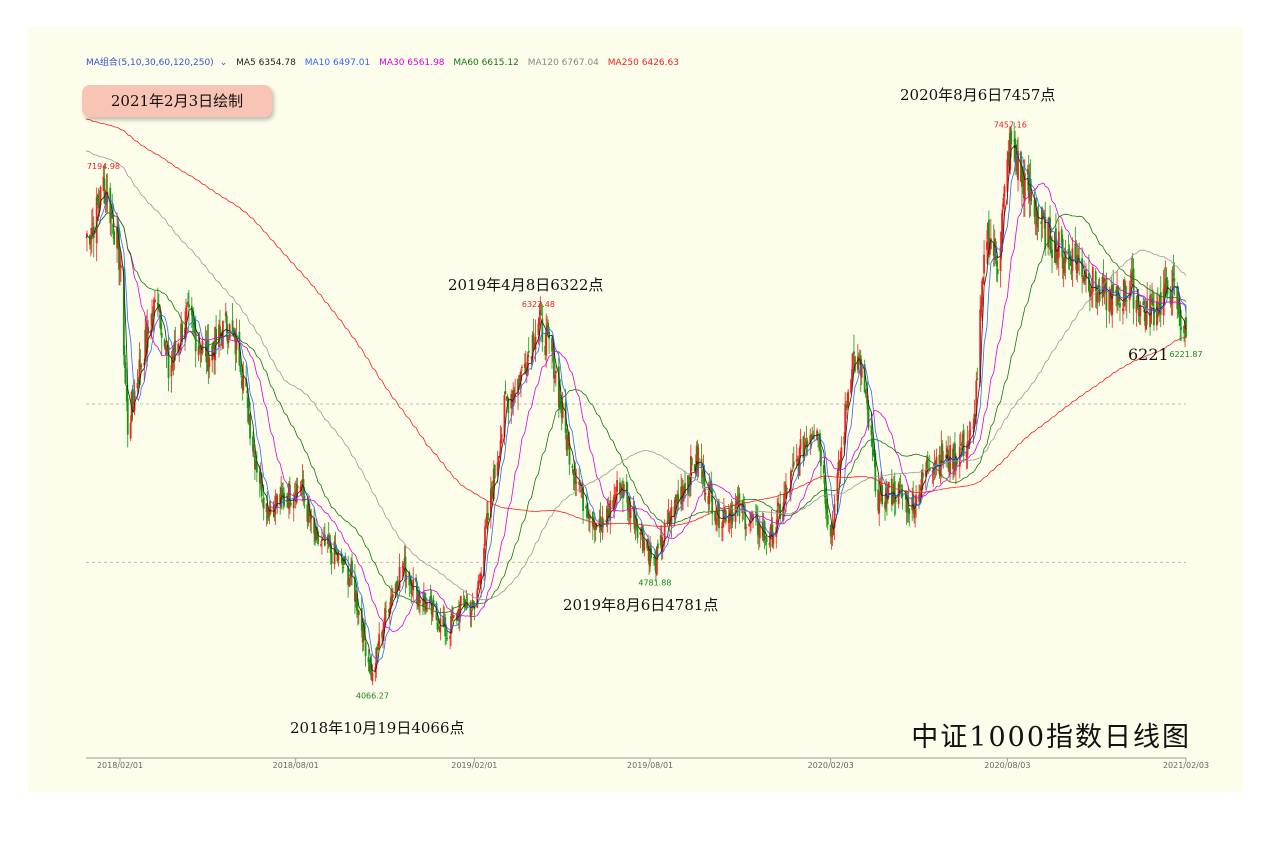  What do you see at coordinates (120, 765) in the screenshot?
I see `x-tick-label: 2018/02/01` at bounding box center [120, 765].